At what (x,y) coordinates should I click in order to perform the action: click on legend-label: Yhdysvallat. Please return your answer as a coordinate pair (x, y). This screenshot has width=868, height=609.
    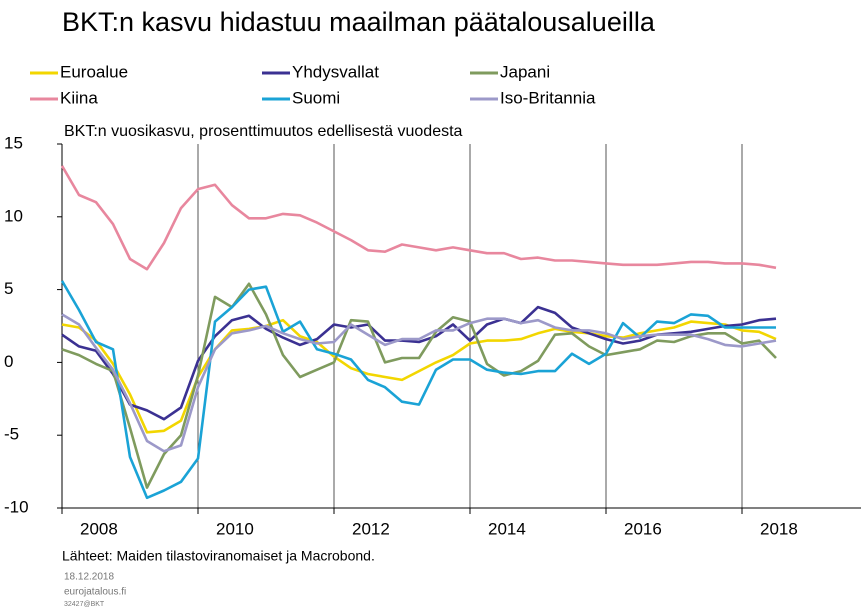
    Looking at the image, I should click on (335, 71).